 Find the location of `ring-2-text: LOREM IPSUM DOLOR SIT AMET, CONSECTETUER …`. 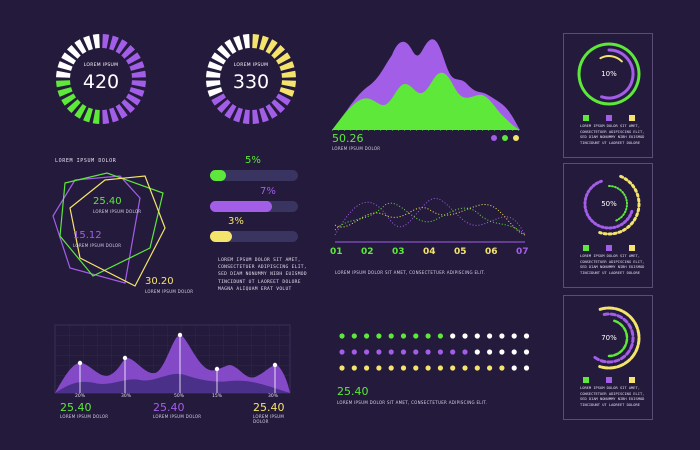

ring-2-text: LOREM IPSUM DOLOR SIT AMET, CONSECTETUER … is located at coordinates (612, 264).